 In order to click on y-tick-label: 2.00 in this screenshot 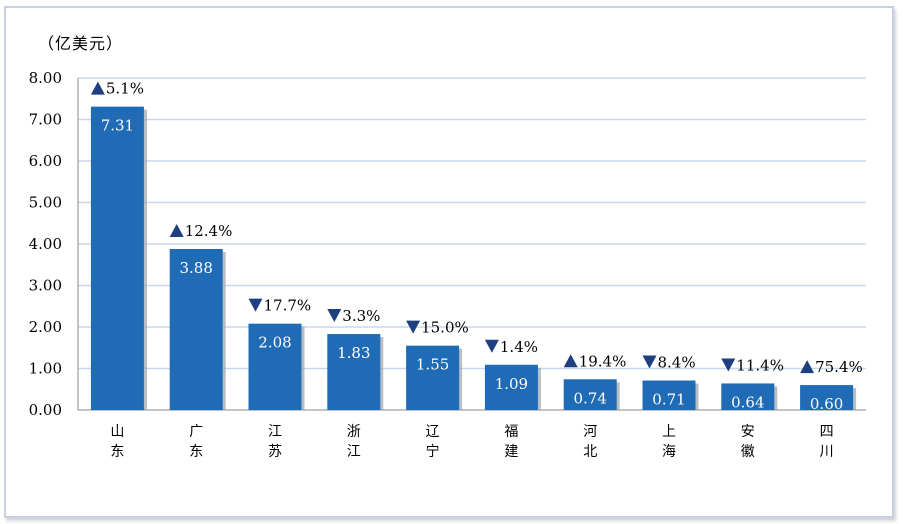, I will do `click(45, 327)`.